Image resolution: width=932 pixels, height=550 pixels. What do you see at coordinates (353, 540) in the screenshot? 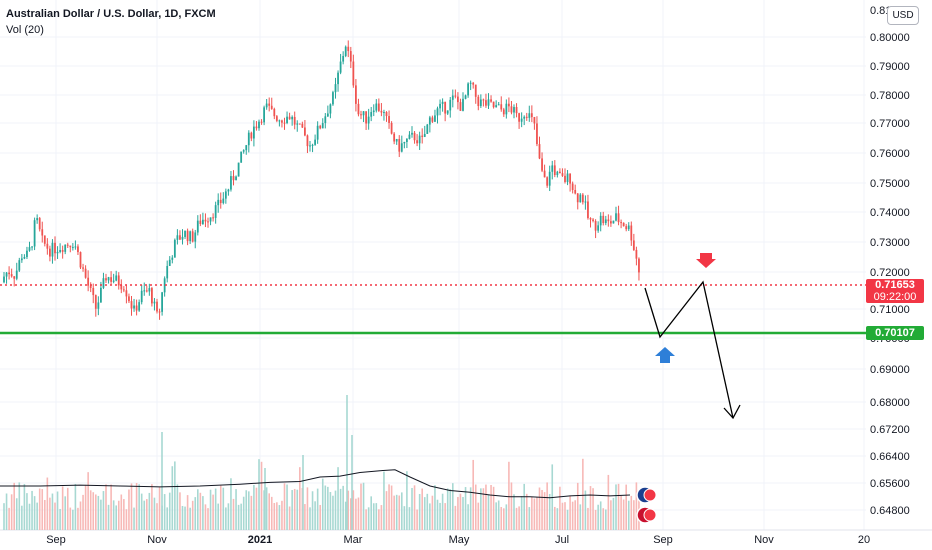
I see `time-tick-label: Mar` at bounding box center [353, 540].